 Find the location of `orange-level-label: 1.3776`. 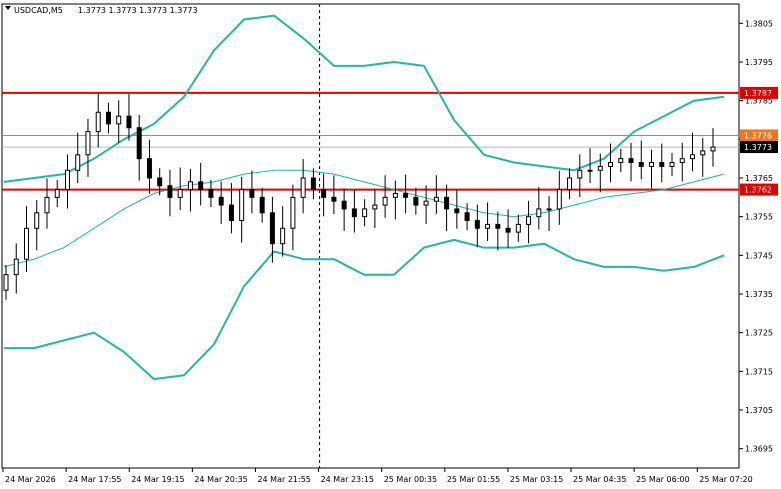

orange-level-label: 1.3776 is located at coordinates (758, 135).